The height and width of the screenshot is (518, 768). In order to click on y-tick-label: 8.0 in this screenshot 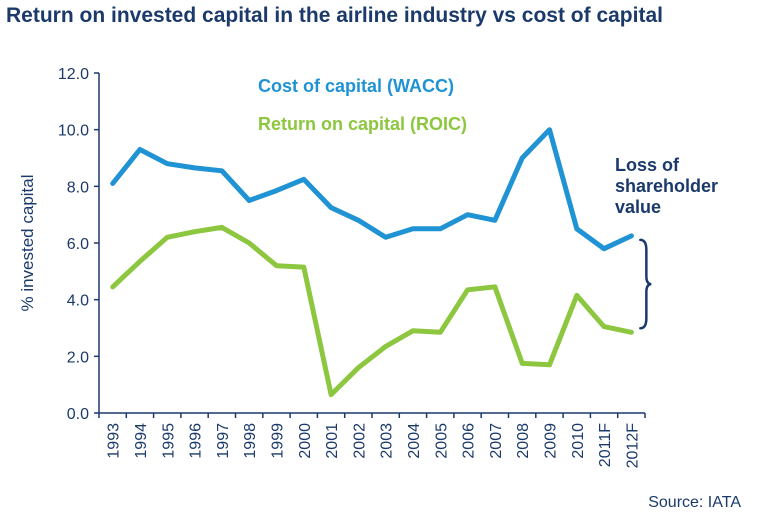, I will do `click(78, 187)`.